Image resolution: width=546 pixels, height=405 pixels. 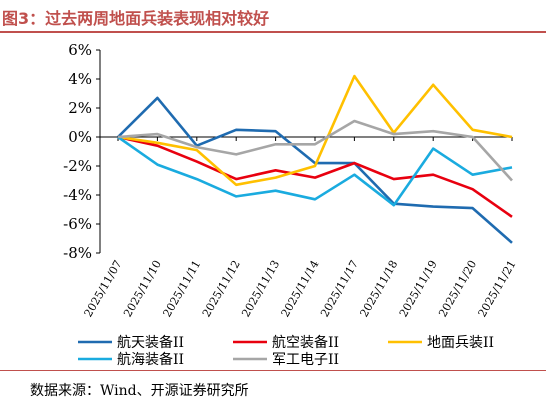 What do you see at coordinates (273, 16) in the screenshot?
I see `title-bar: 图3：过去两周地面兵装表现相对较好` at bounding box center [273, 16].